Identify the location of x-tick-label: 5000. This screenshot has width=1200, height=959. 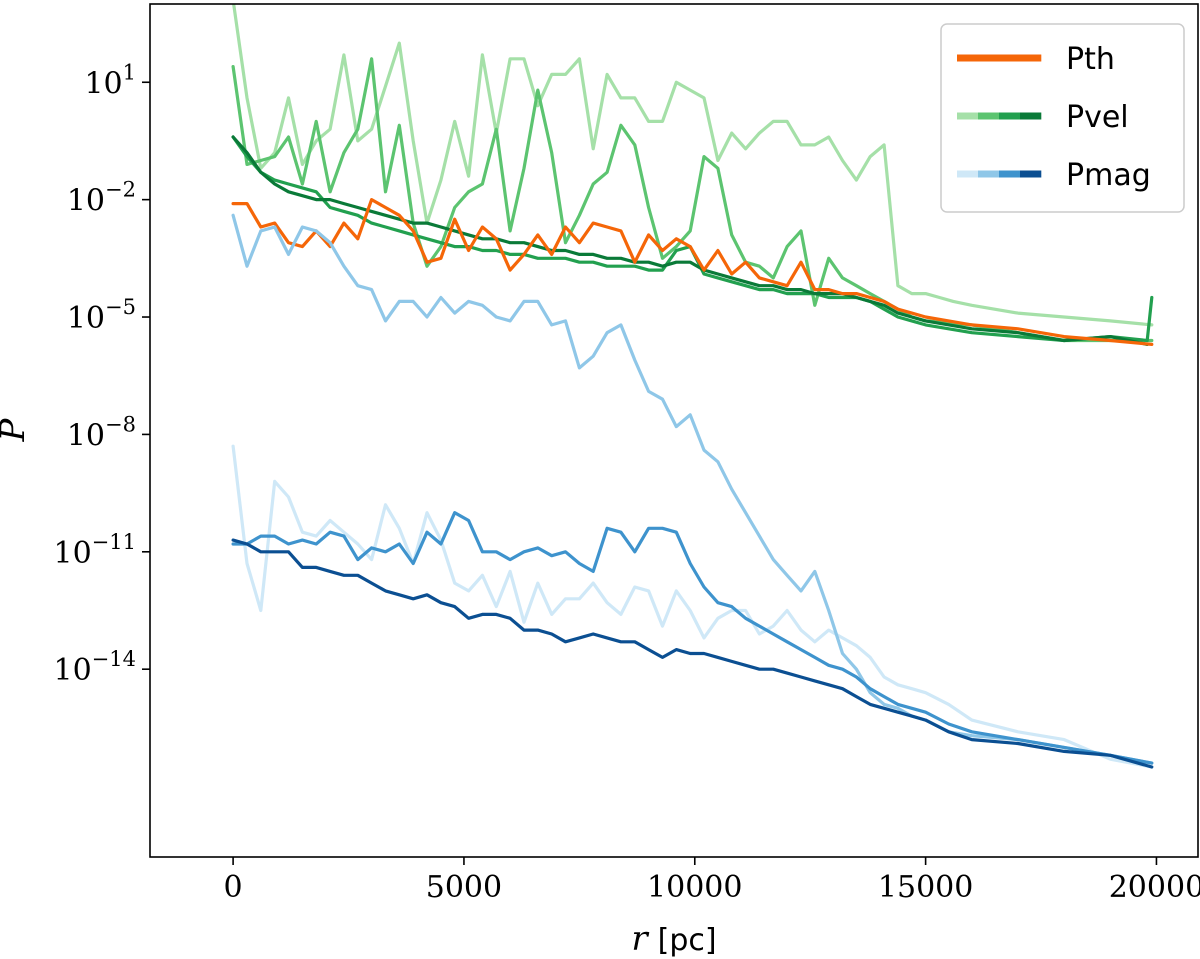
(464, 887).